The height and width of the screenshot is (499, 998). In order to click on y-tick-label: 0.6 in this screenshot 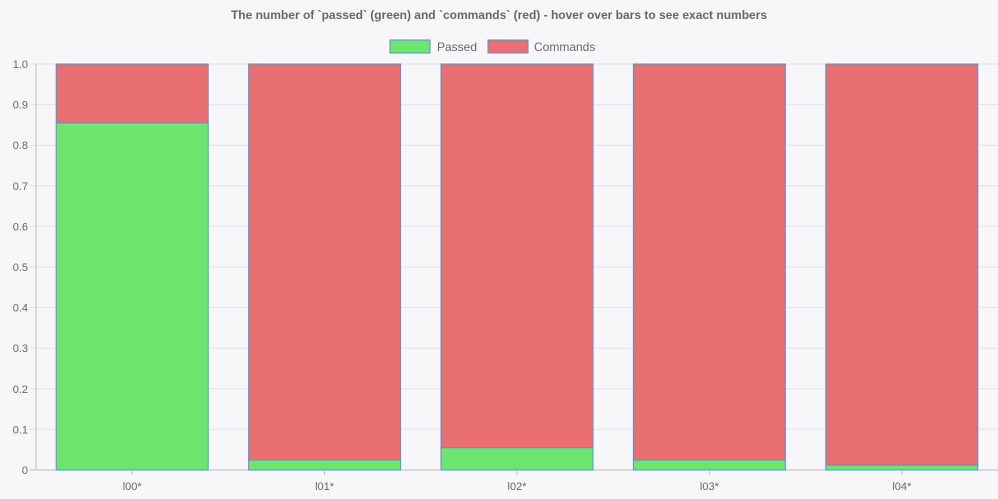, I will do `click(20, 227)`.